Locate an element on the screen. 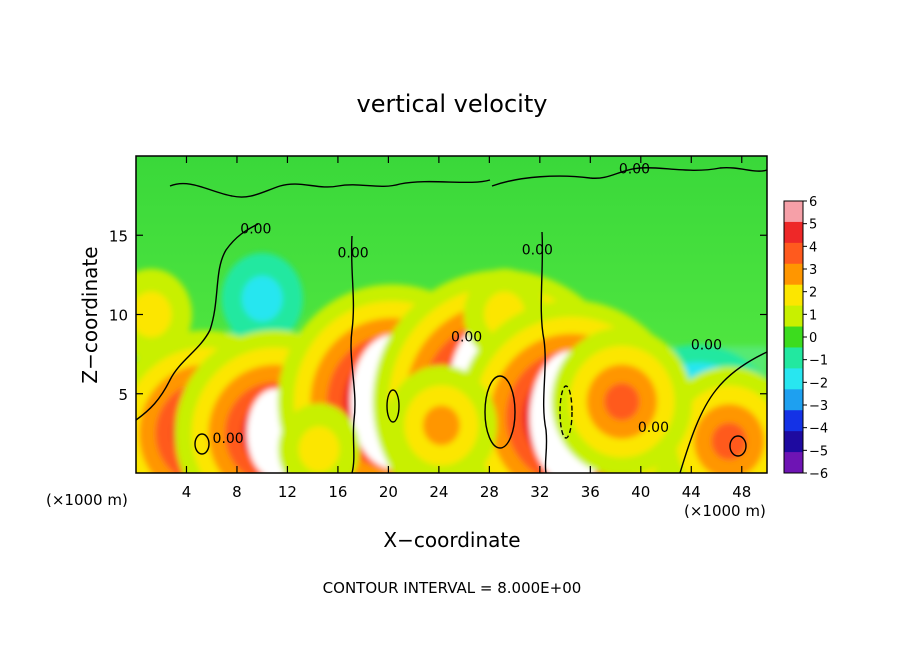  contour-zero-right is located at coordinates (629, 176).